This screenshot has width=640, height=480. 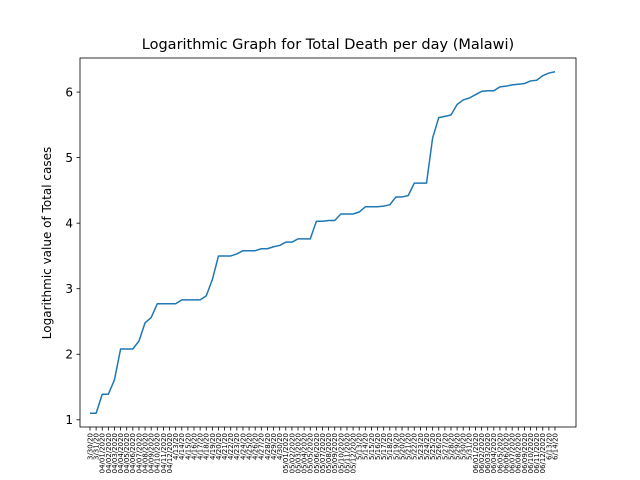 What do you see at coordinates (439, 446) in the screenshot?
I see `x-tick-label: 5/26/20` at bounding box center [439, 446].